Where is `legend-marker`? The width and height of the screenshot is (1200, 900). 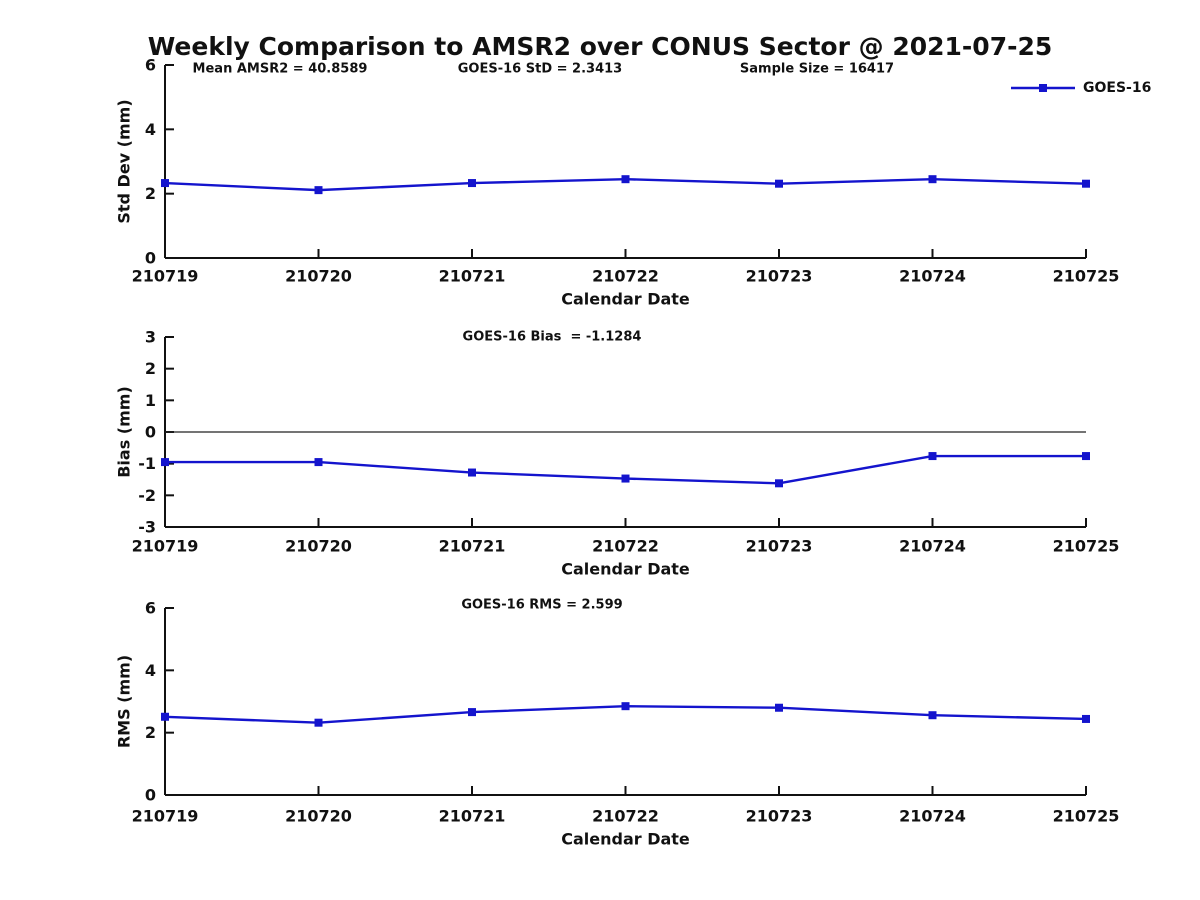 legend-marker is located at coordinates (1043, 88).